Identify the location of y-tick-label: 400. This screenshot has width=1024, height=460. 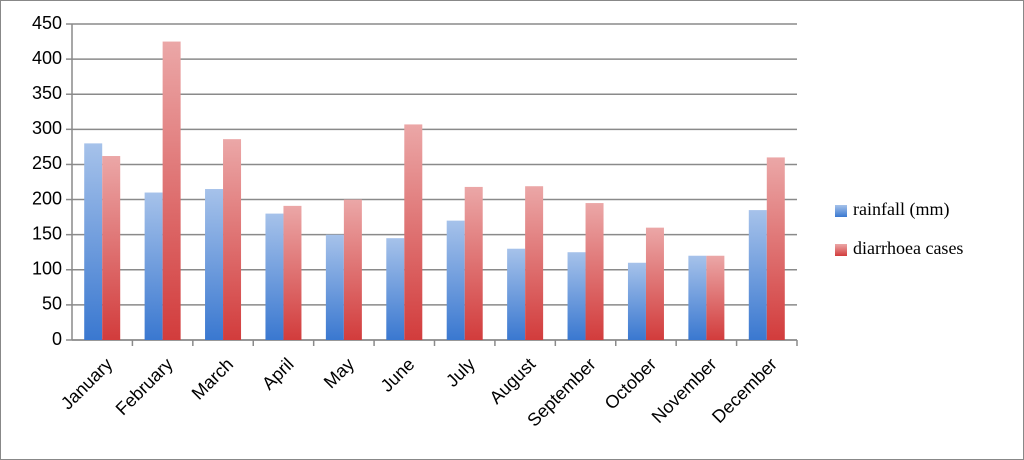
(47, 58).